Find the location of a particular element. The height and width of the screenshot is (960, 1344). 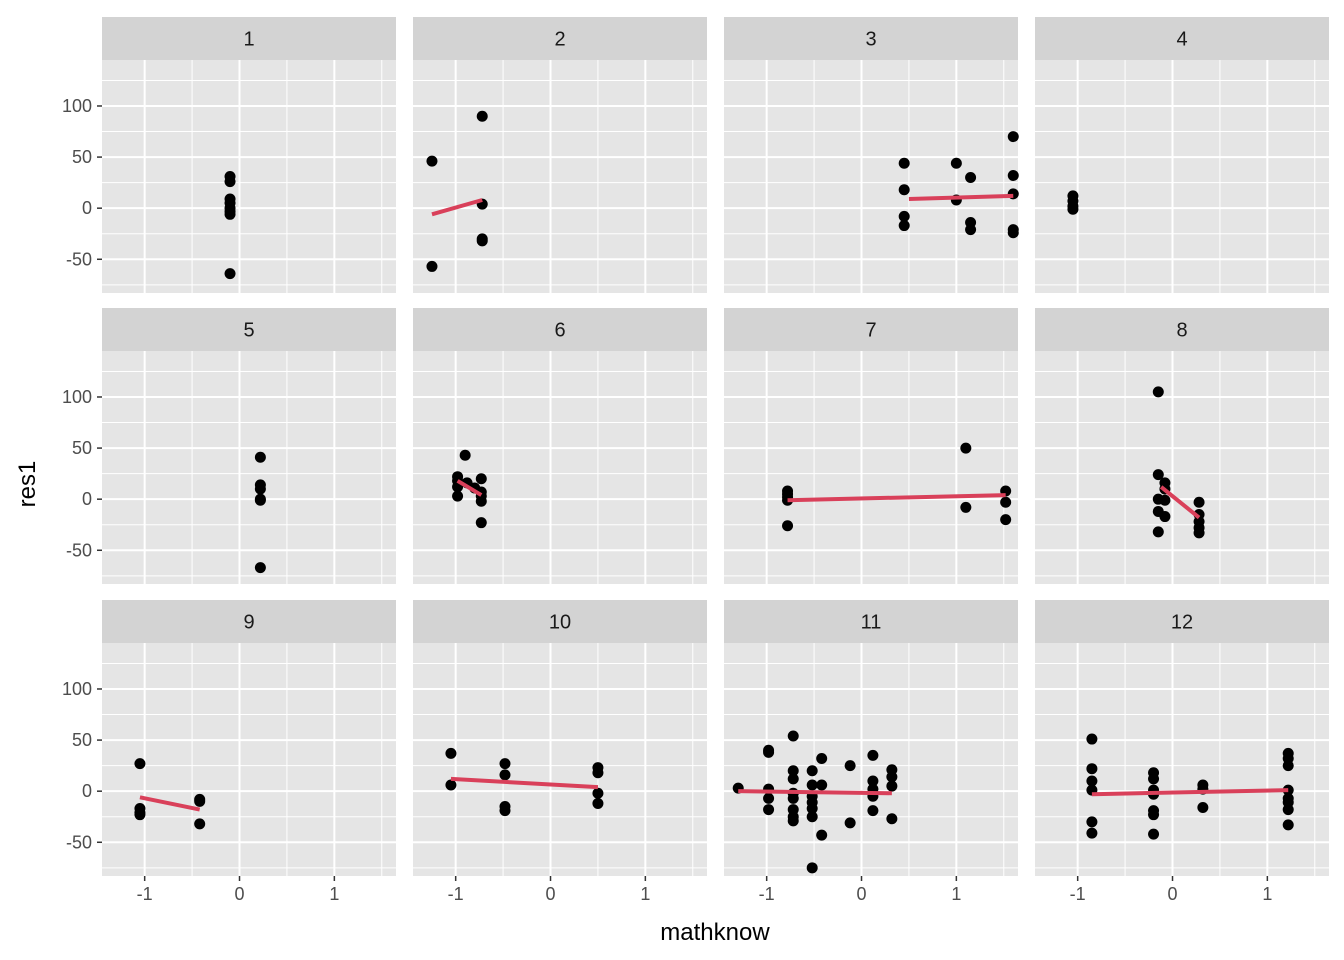

x-axis-layer: -1 0 1 -1 0 1 -1 0 1 -1 0 1 is located at coordinates (704, 890).